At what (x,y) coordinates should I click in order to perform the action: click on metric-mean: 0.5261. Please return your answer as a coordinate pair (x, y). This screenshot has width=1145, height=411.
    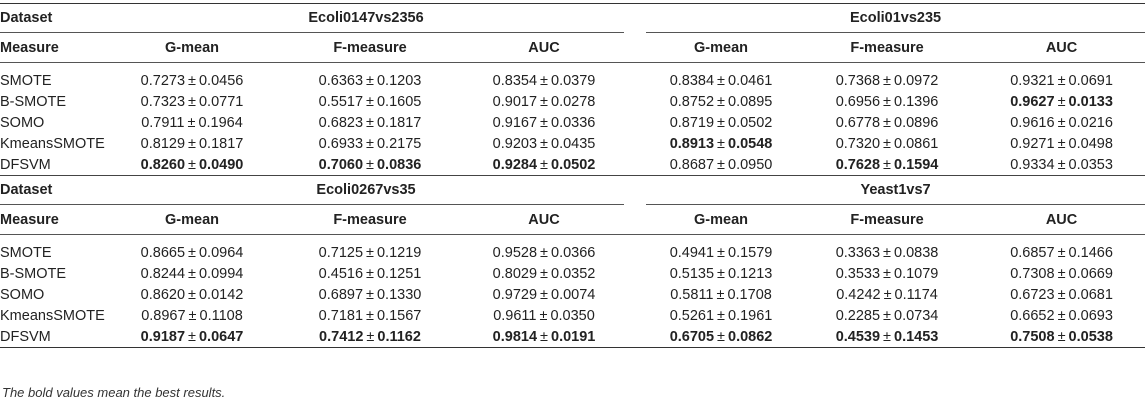
    Looking at the image, I should click on (692, 315).